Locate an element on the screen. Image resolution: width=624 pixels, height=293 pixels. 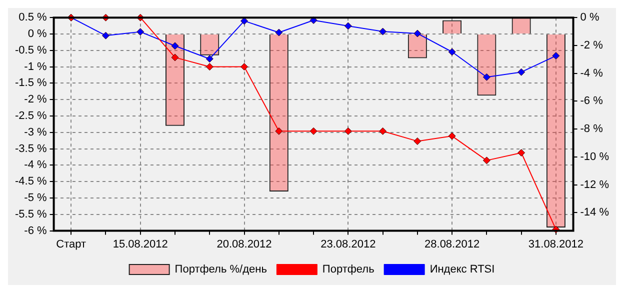
legend-label: Портфель is located at coordinates (348, 270).